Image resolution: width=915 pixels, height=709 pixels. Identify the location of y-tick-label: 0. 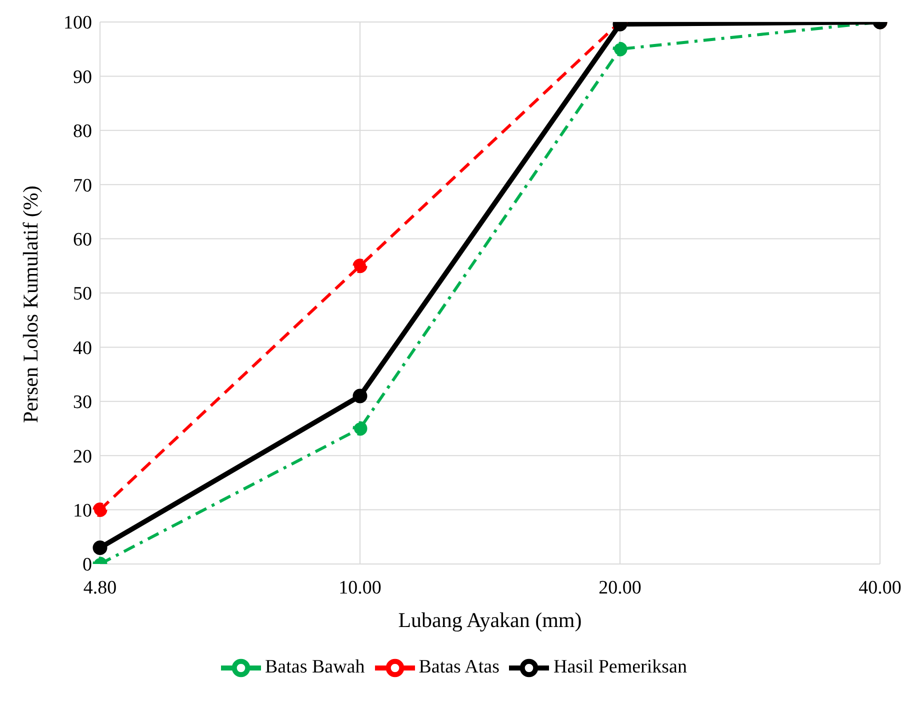
(87, 565).